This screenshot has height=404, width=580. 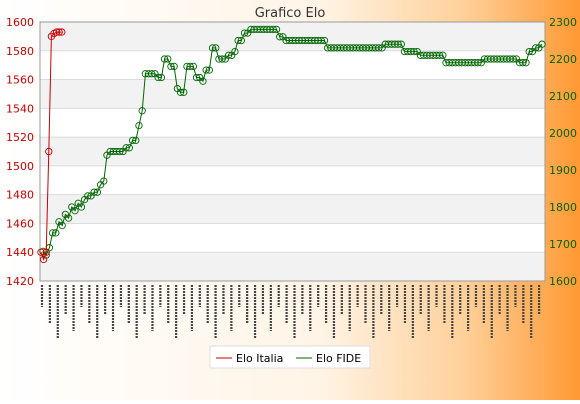 What do you see at coordinates (290, 13) in the screenshot?
I see `chart-title: Grafico Elo` at bounding box center [290, 13].